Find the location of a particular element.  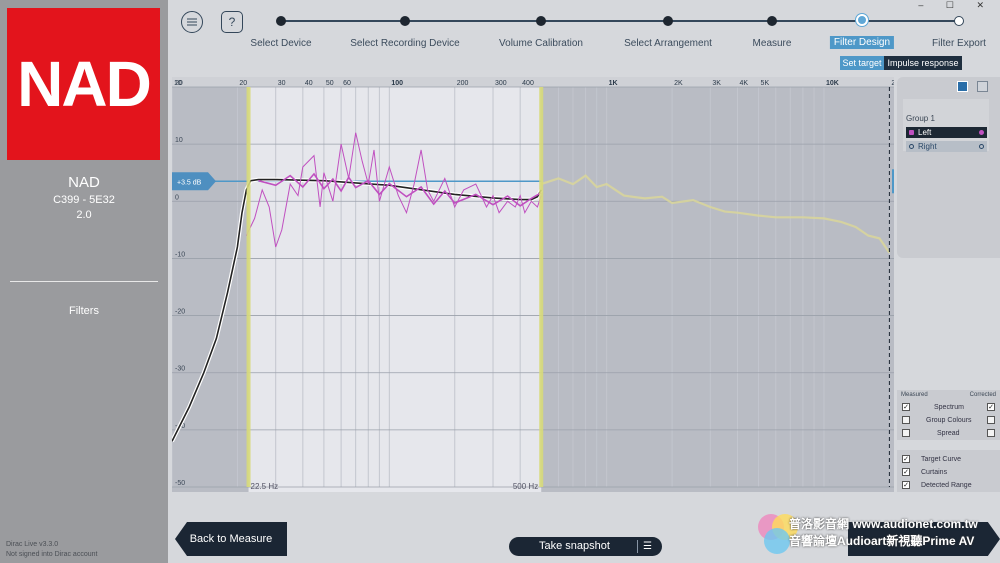

x-tick-label: 2K is located at coordinates (678, 83).